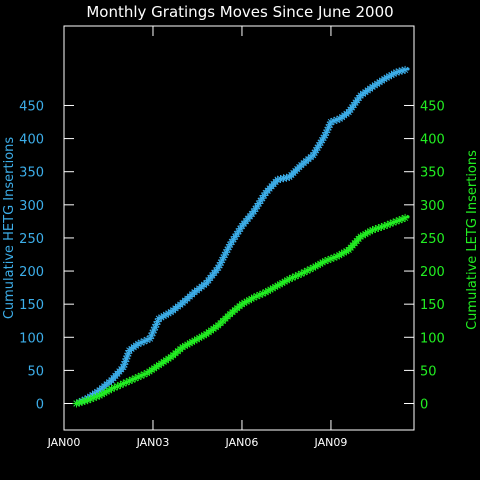  I want to click on y-axis-left-label: Cumulative HETG Insertions, so click(9, 228).